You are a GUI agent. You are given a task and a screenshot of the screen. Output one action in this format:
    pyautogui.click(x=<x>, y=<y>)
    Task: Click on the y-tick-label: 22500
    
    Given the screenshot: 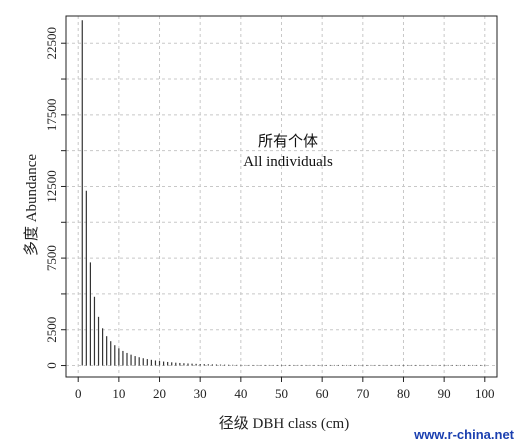 What is the action you would take?
    pyautogui.click(x=51, y=43)
    